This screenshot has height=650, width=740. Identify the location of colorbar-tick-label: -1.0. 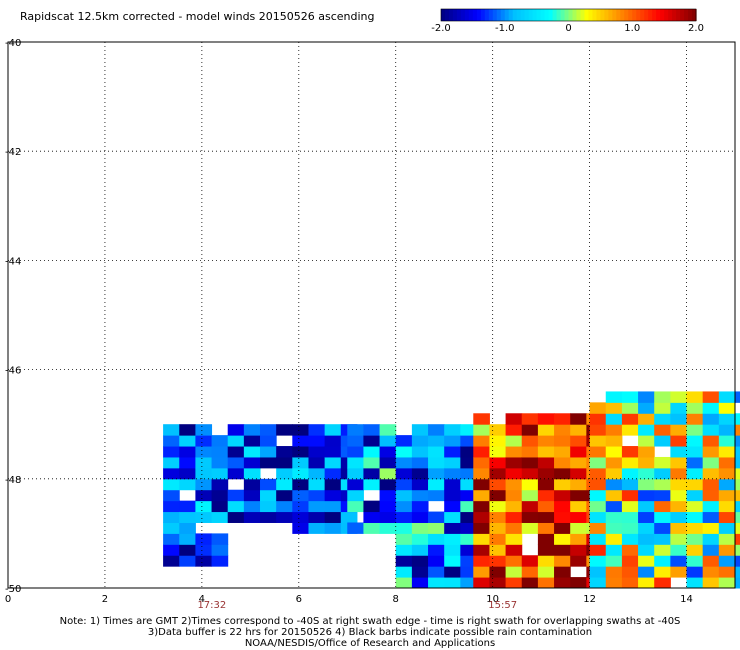
(505, 28).